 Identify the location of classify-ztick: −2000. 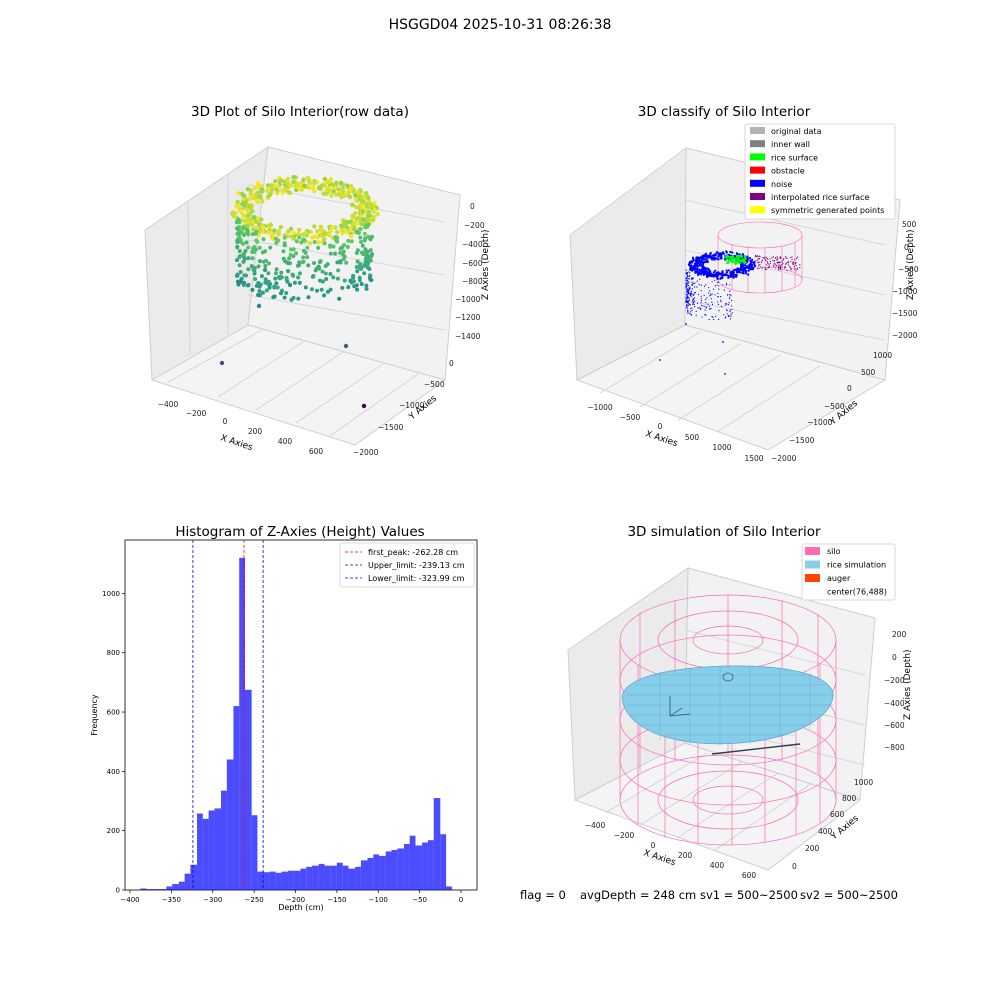
(905, 335).